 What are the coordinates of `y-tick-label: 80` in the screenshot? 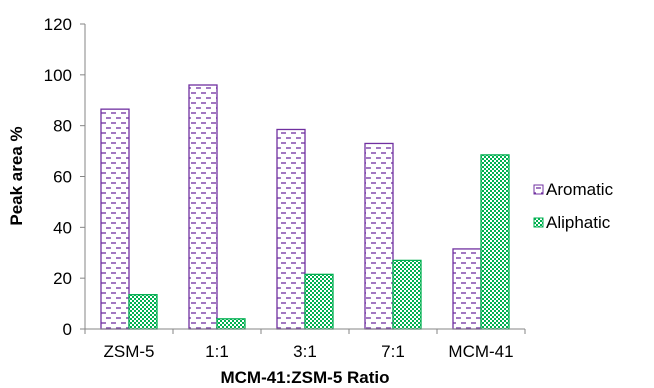 It's located at (62, 126).